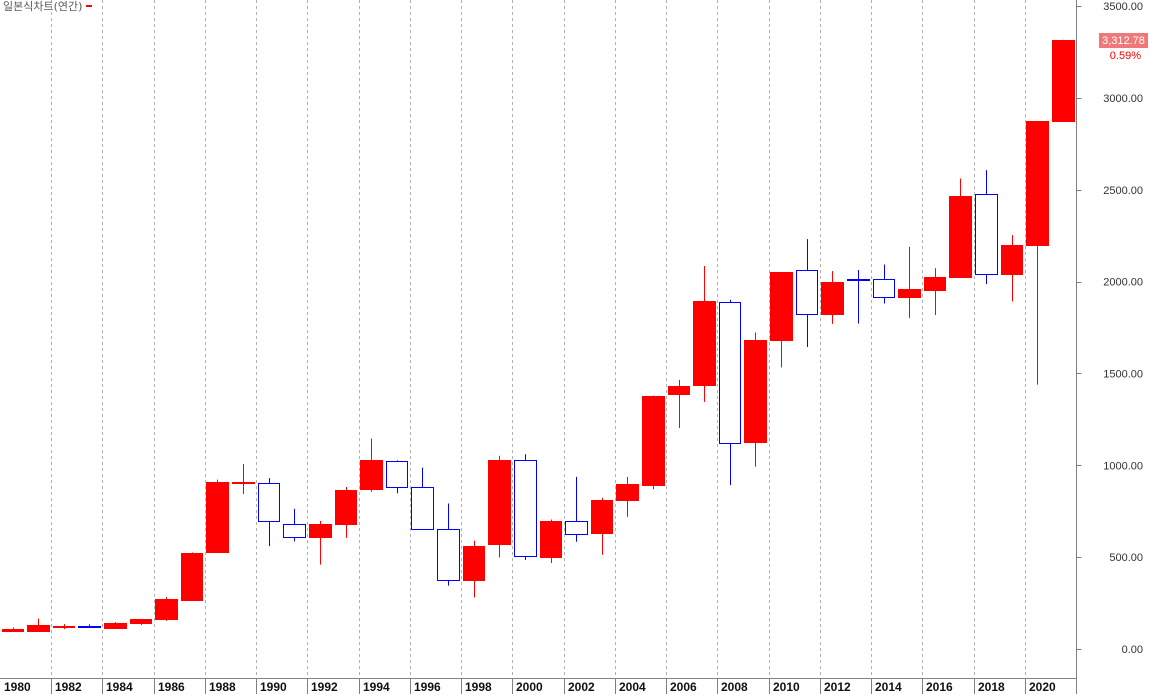  I want to click on candle-2019, so click(1012, 268).